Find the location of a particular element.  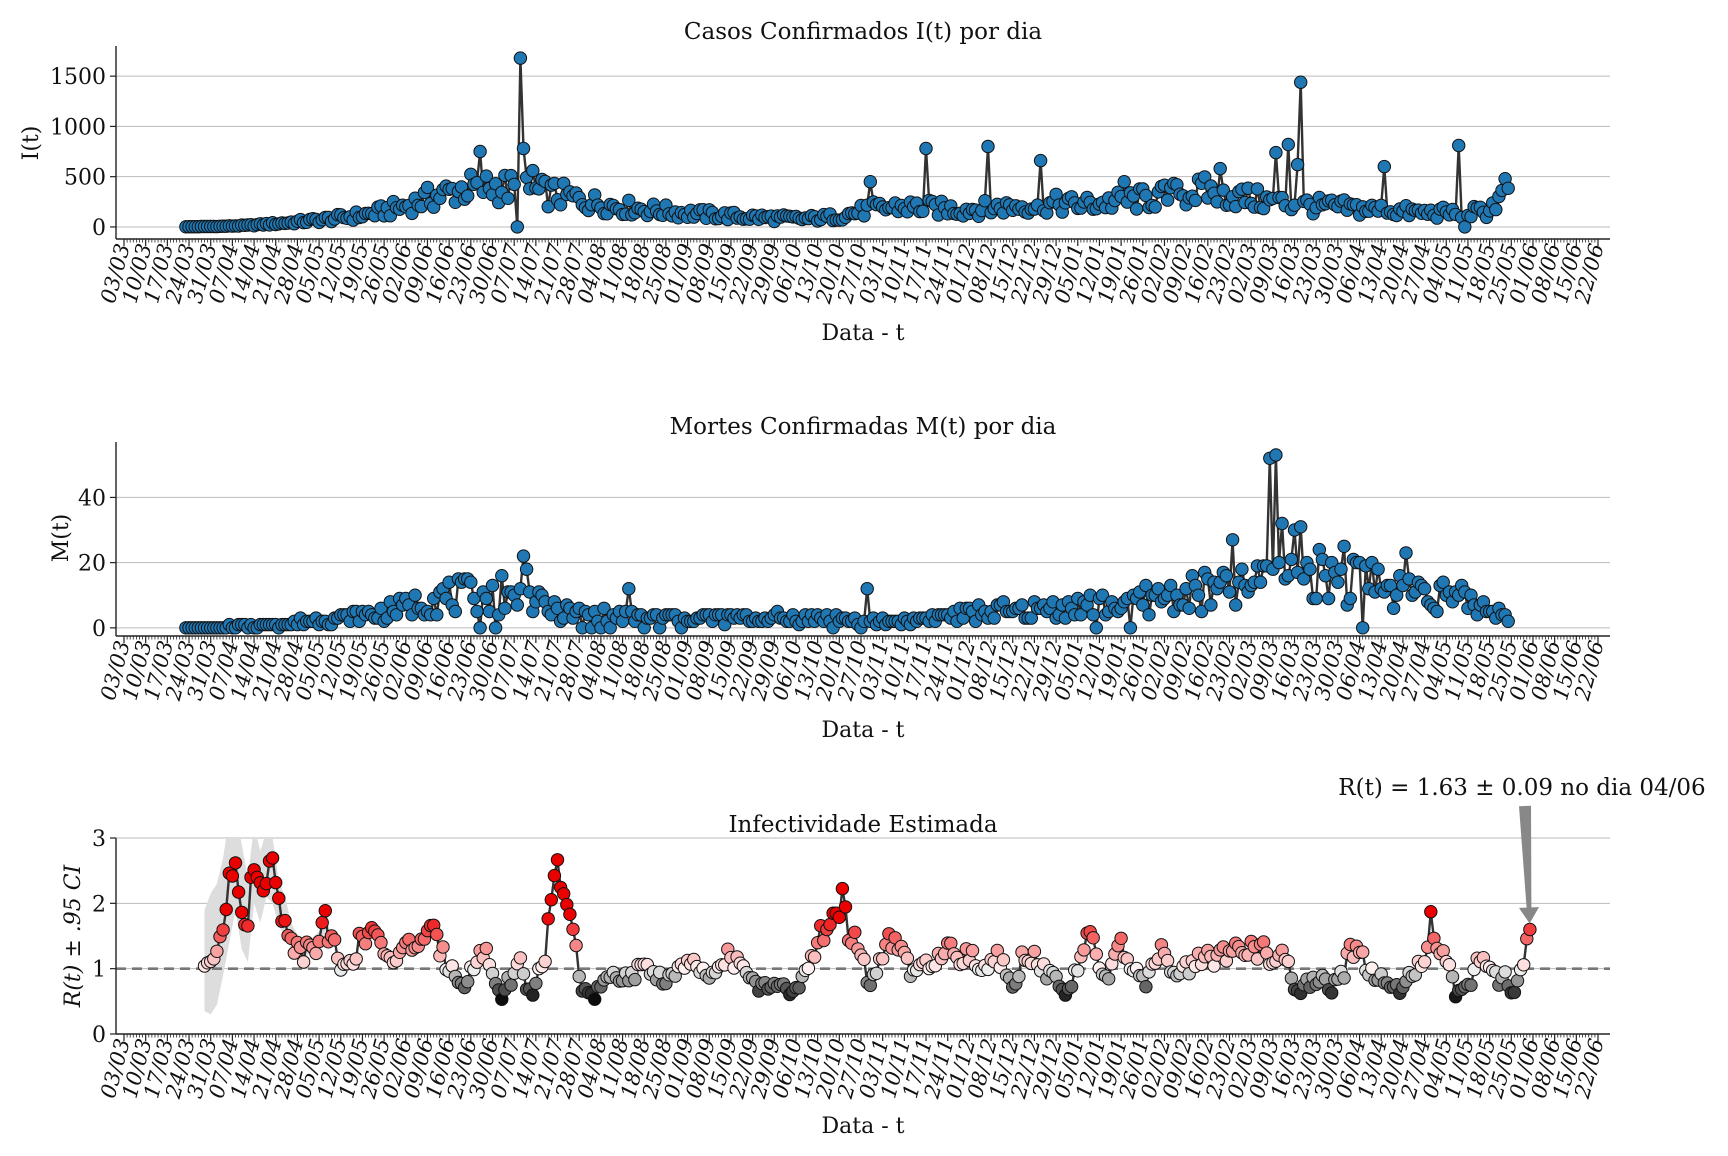

rt-x-axis-label: Data - t is located at coordinates (863, 1126).